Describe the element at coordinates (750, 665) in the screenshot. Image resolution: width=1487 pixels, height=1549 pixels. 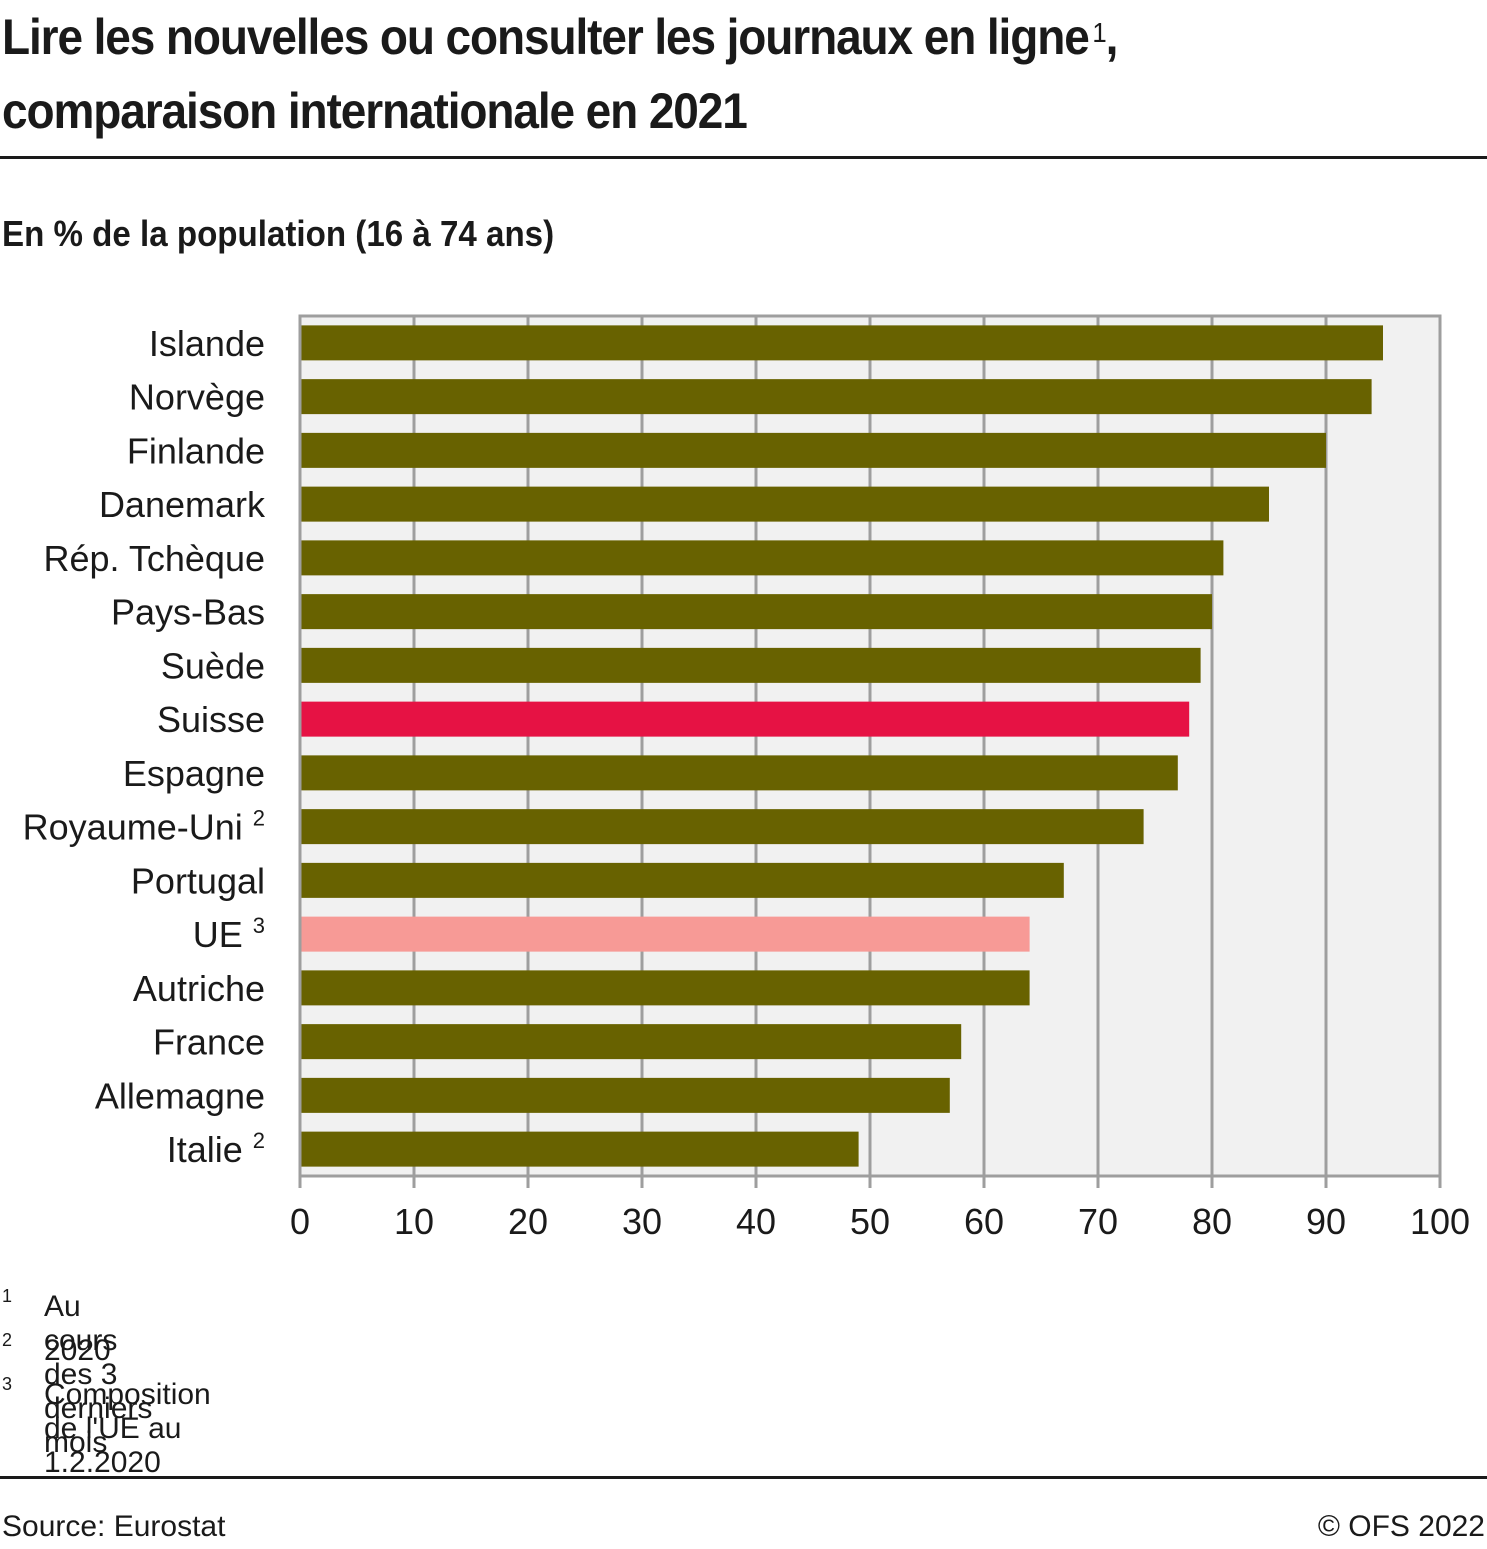
I see `bar-su-de` at that location.